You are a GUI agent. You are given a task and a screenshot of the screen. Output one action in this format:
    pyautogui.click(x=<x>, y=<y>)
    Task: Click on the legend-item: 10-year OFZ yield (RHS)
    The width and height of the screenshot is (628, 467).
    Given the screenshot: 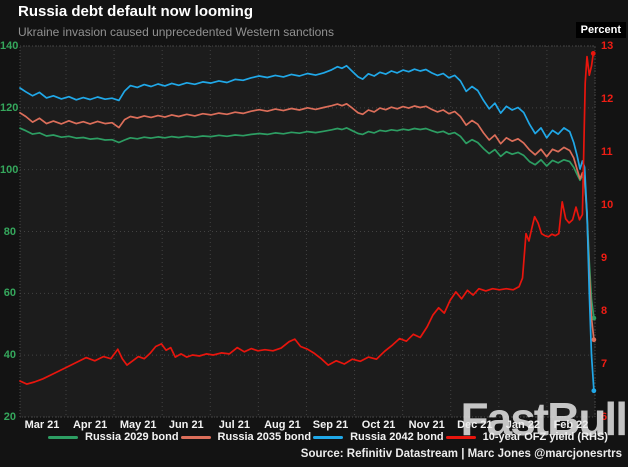 What is the action you would take?
    pyautogui.click(x=526, y=437)
    